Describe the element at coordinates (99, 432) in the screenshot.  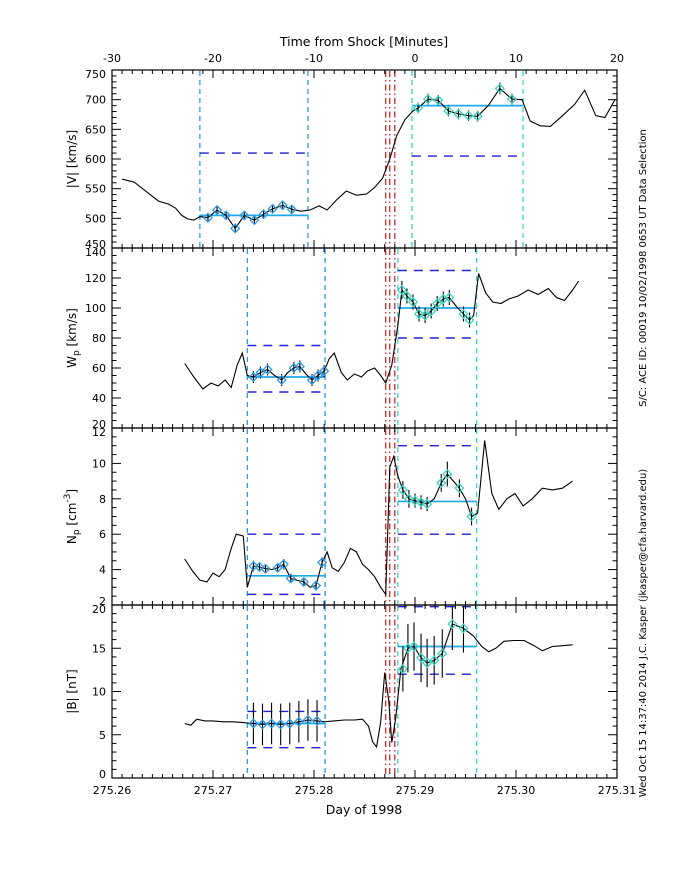
I see `y-tick-label: 12` at that location.